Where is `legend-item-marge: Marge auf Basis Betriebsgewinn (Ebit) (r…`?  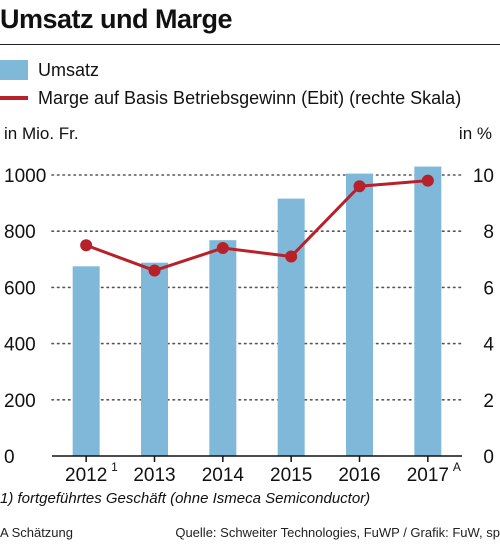 legend-item-marge: Marge auf Basis Betriebsgewinn (Ebit) (r… is located at coordinates (230, 98).